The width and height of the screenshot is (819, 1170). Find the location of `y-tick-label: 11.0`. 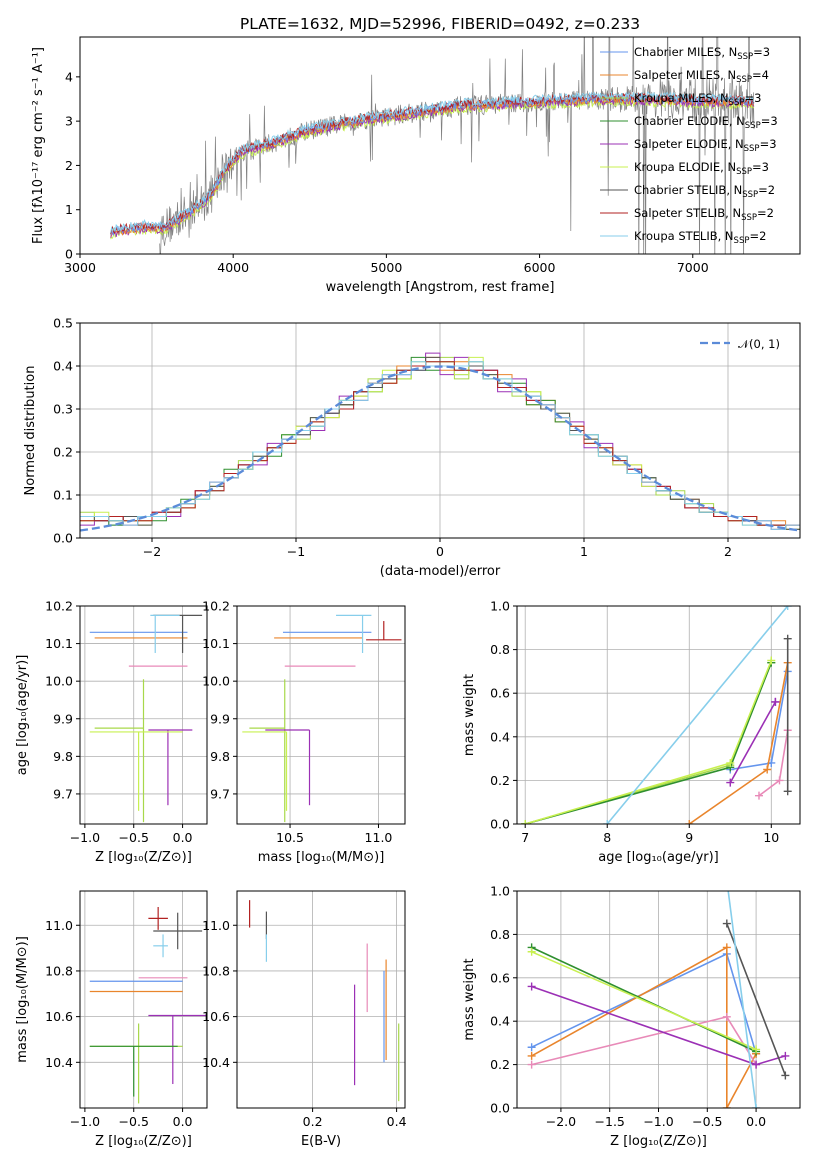

y-tick-label: 11.0 is located at coordinates (59, 925).